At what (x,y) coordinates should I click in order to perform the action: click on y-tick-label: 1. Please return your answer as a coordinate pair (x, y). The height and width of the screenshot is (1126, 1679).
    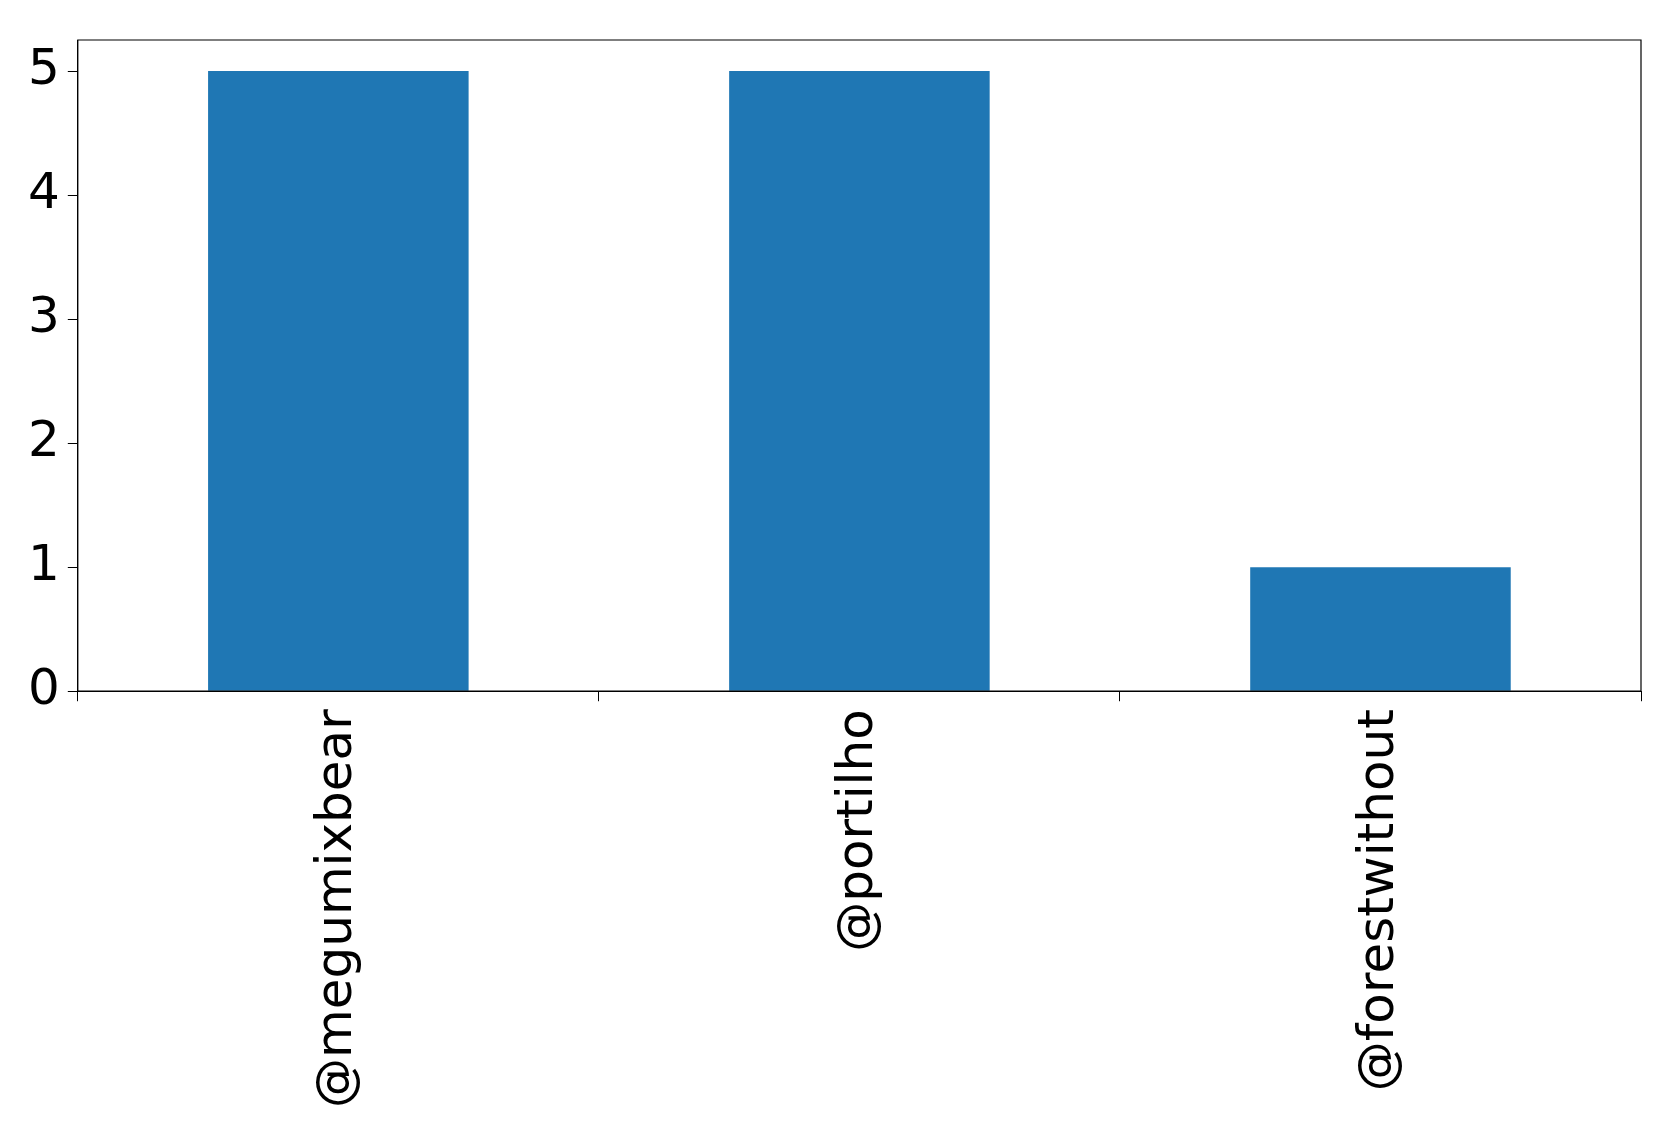
    Looking at the image, I should click on (44, 563).